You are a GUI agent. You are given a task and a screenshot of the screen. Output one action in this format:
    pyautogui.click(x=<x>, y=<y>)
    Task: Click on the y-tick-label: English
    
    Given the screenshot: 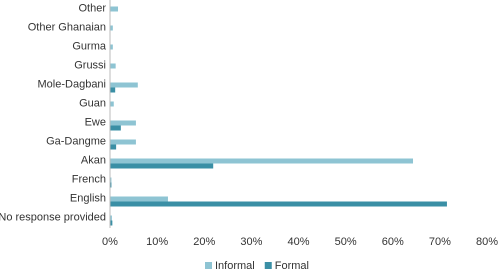 What is the action you would take?
    pyautogui.click(x=88, y=198)
    